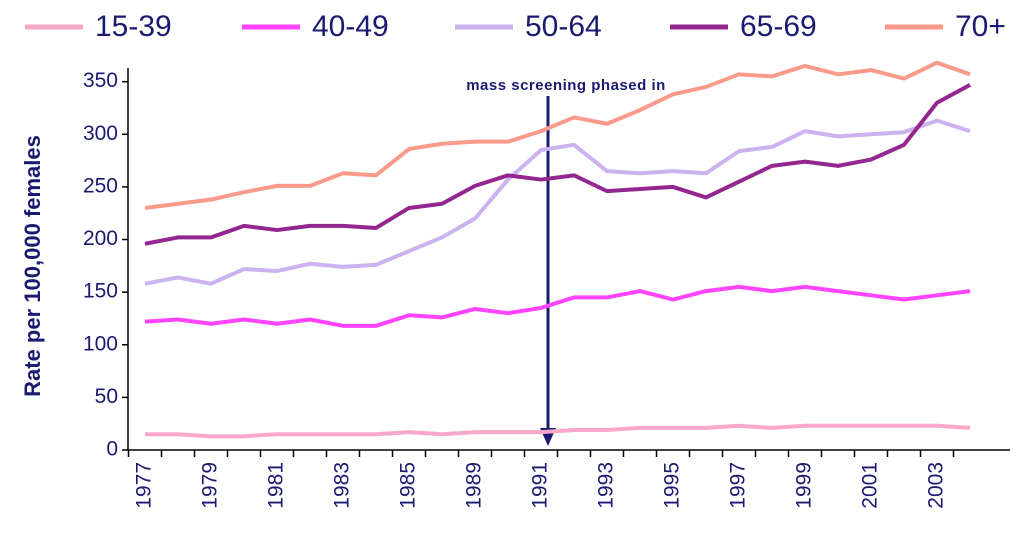  I want to click on x-tick-label: 1977, so click(144, 485).